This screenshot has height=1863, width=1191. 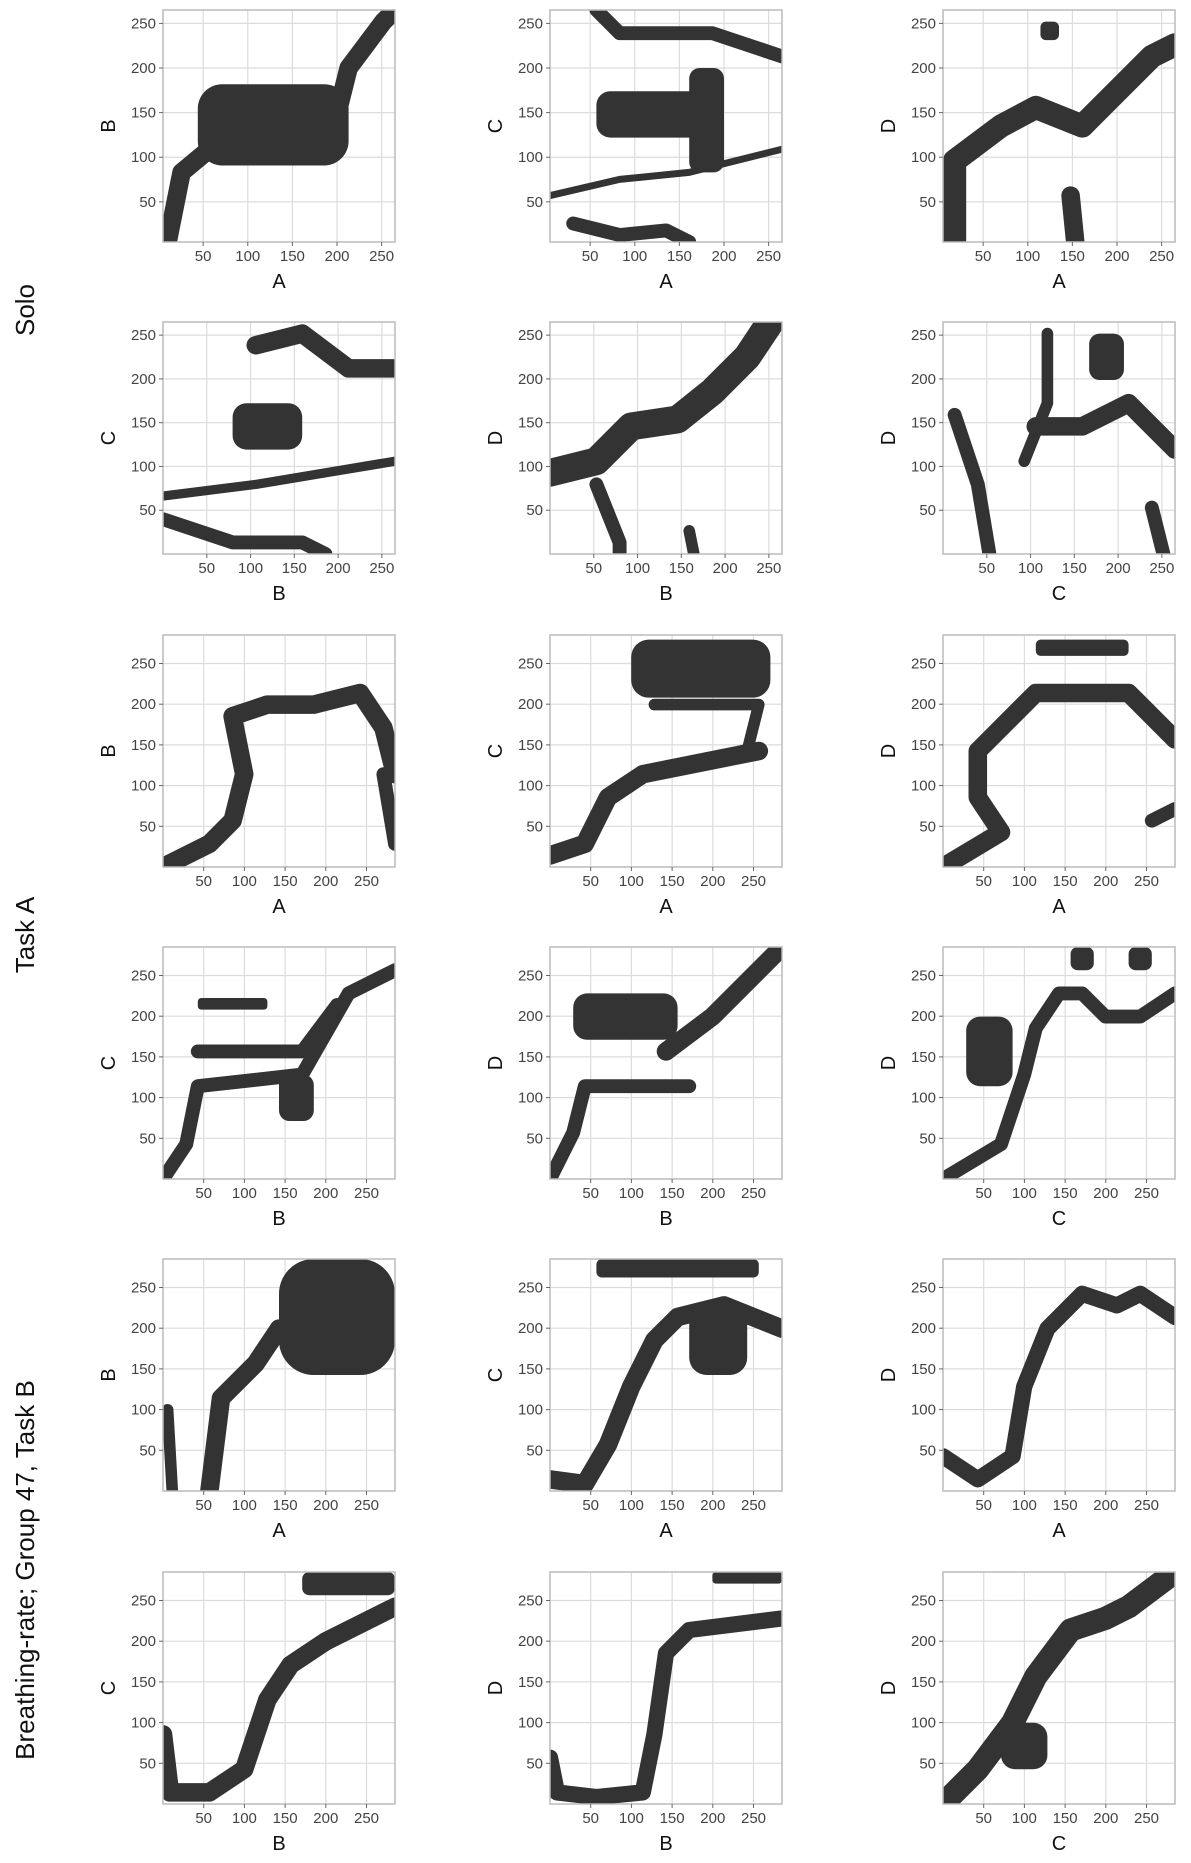 I want to click on panel: 50 100 150 200 250 50 100 150 200 250 B D, so click(x=634, y=463).